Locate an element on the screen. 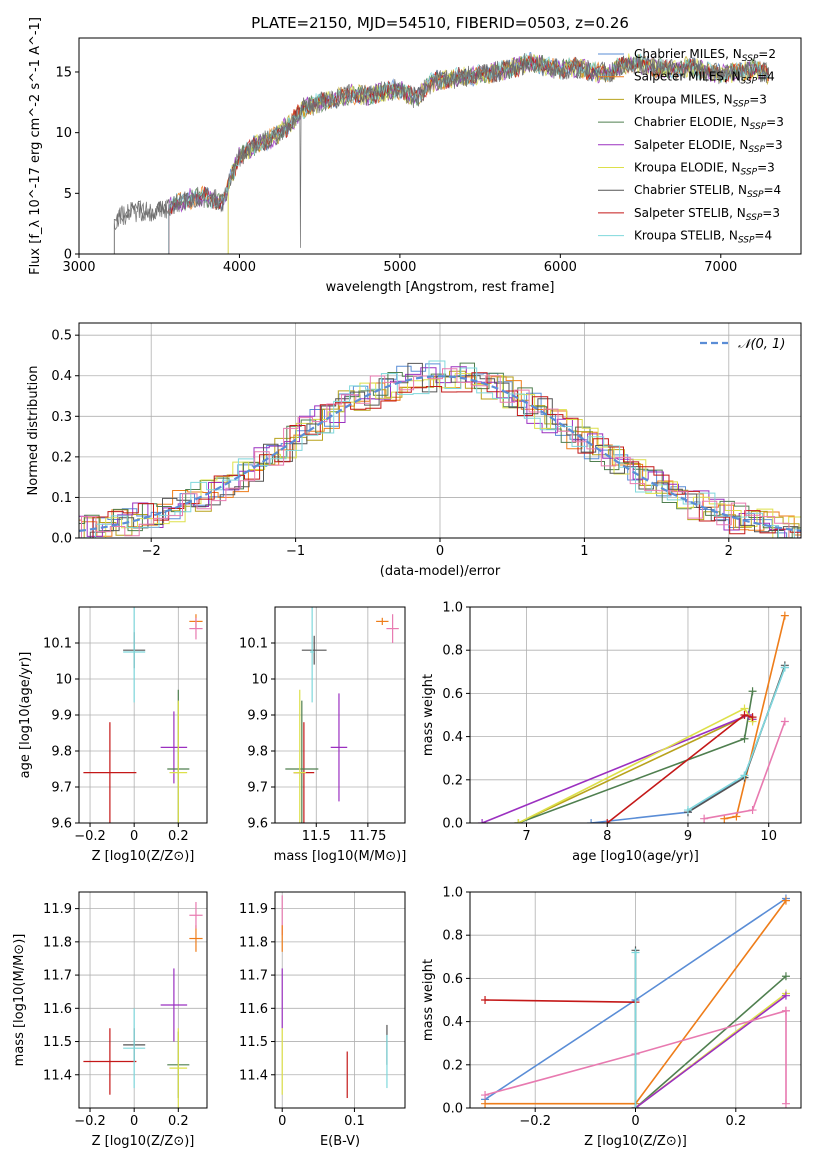 The image size is (819, 1170). y-tick-label: 11.5 is located at coordinates (57, 1042).